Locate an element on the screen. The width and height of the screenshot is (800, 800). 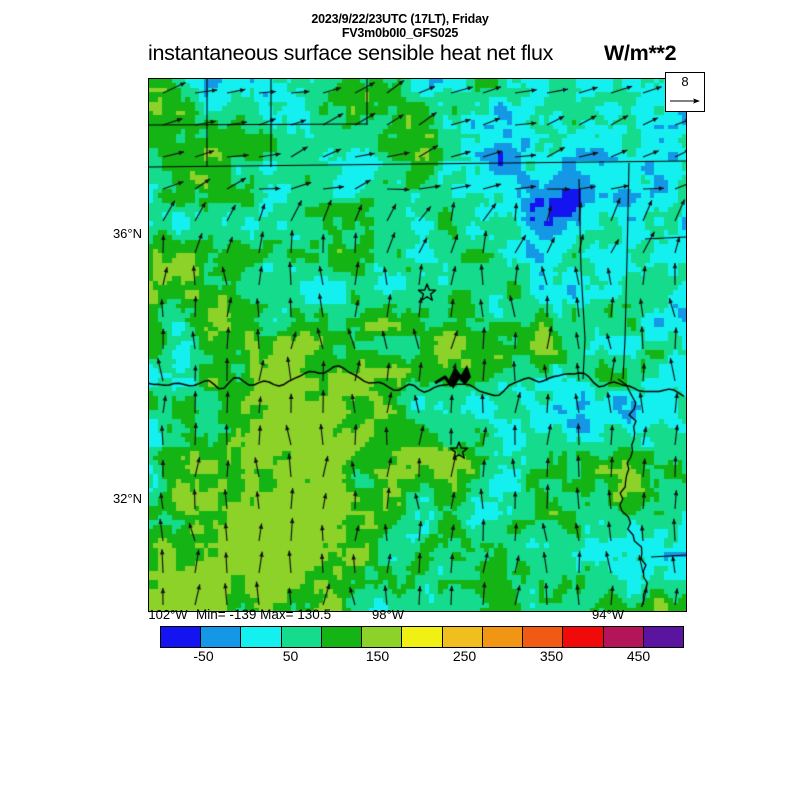
datetime-title: 2023/9/22/23UTC (17LT), Friday is located at coordinates (400, 19).